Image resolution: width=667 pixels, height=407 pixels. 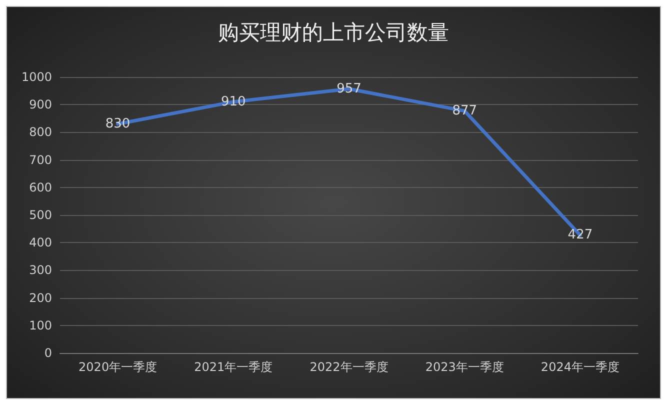 What do you see at coordinates (40, 215) in the screenshot?
I see `y-tick-label: 500` at bounding box center [40, 215].